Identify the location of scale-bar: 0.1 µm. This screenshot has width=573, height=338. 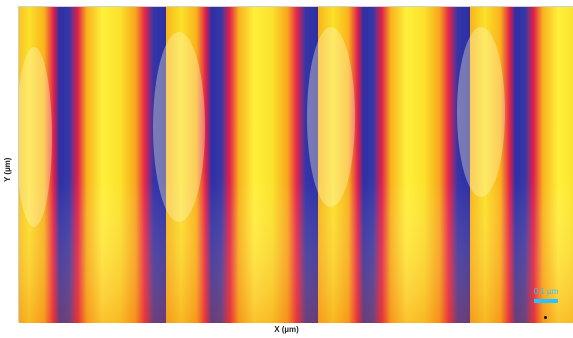
(546, 295).